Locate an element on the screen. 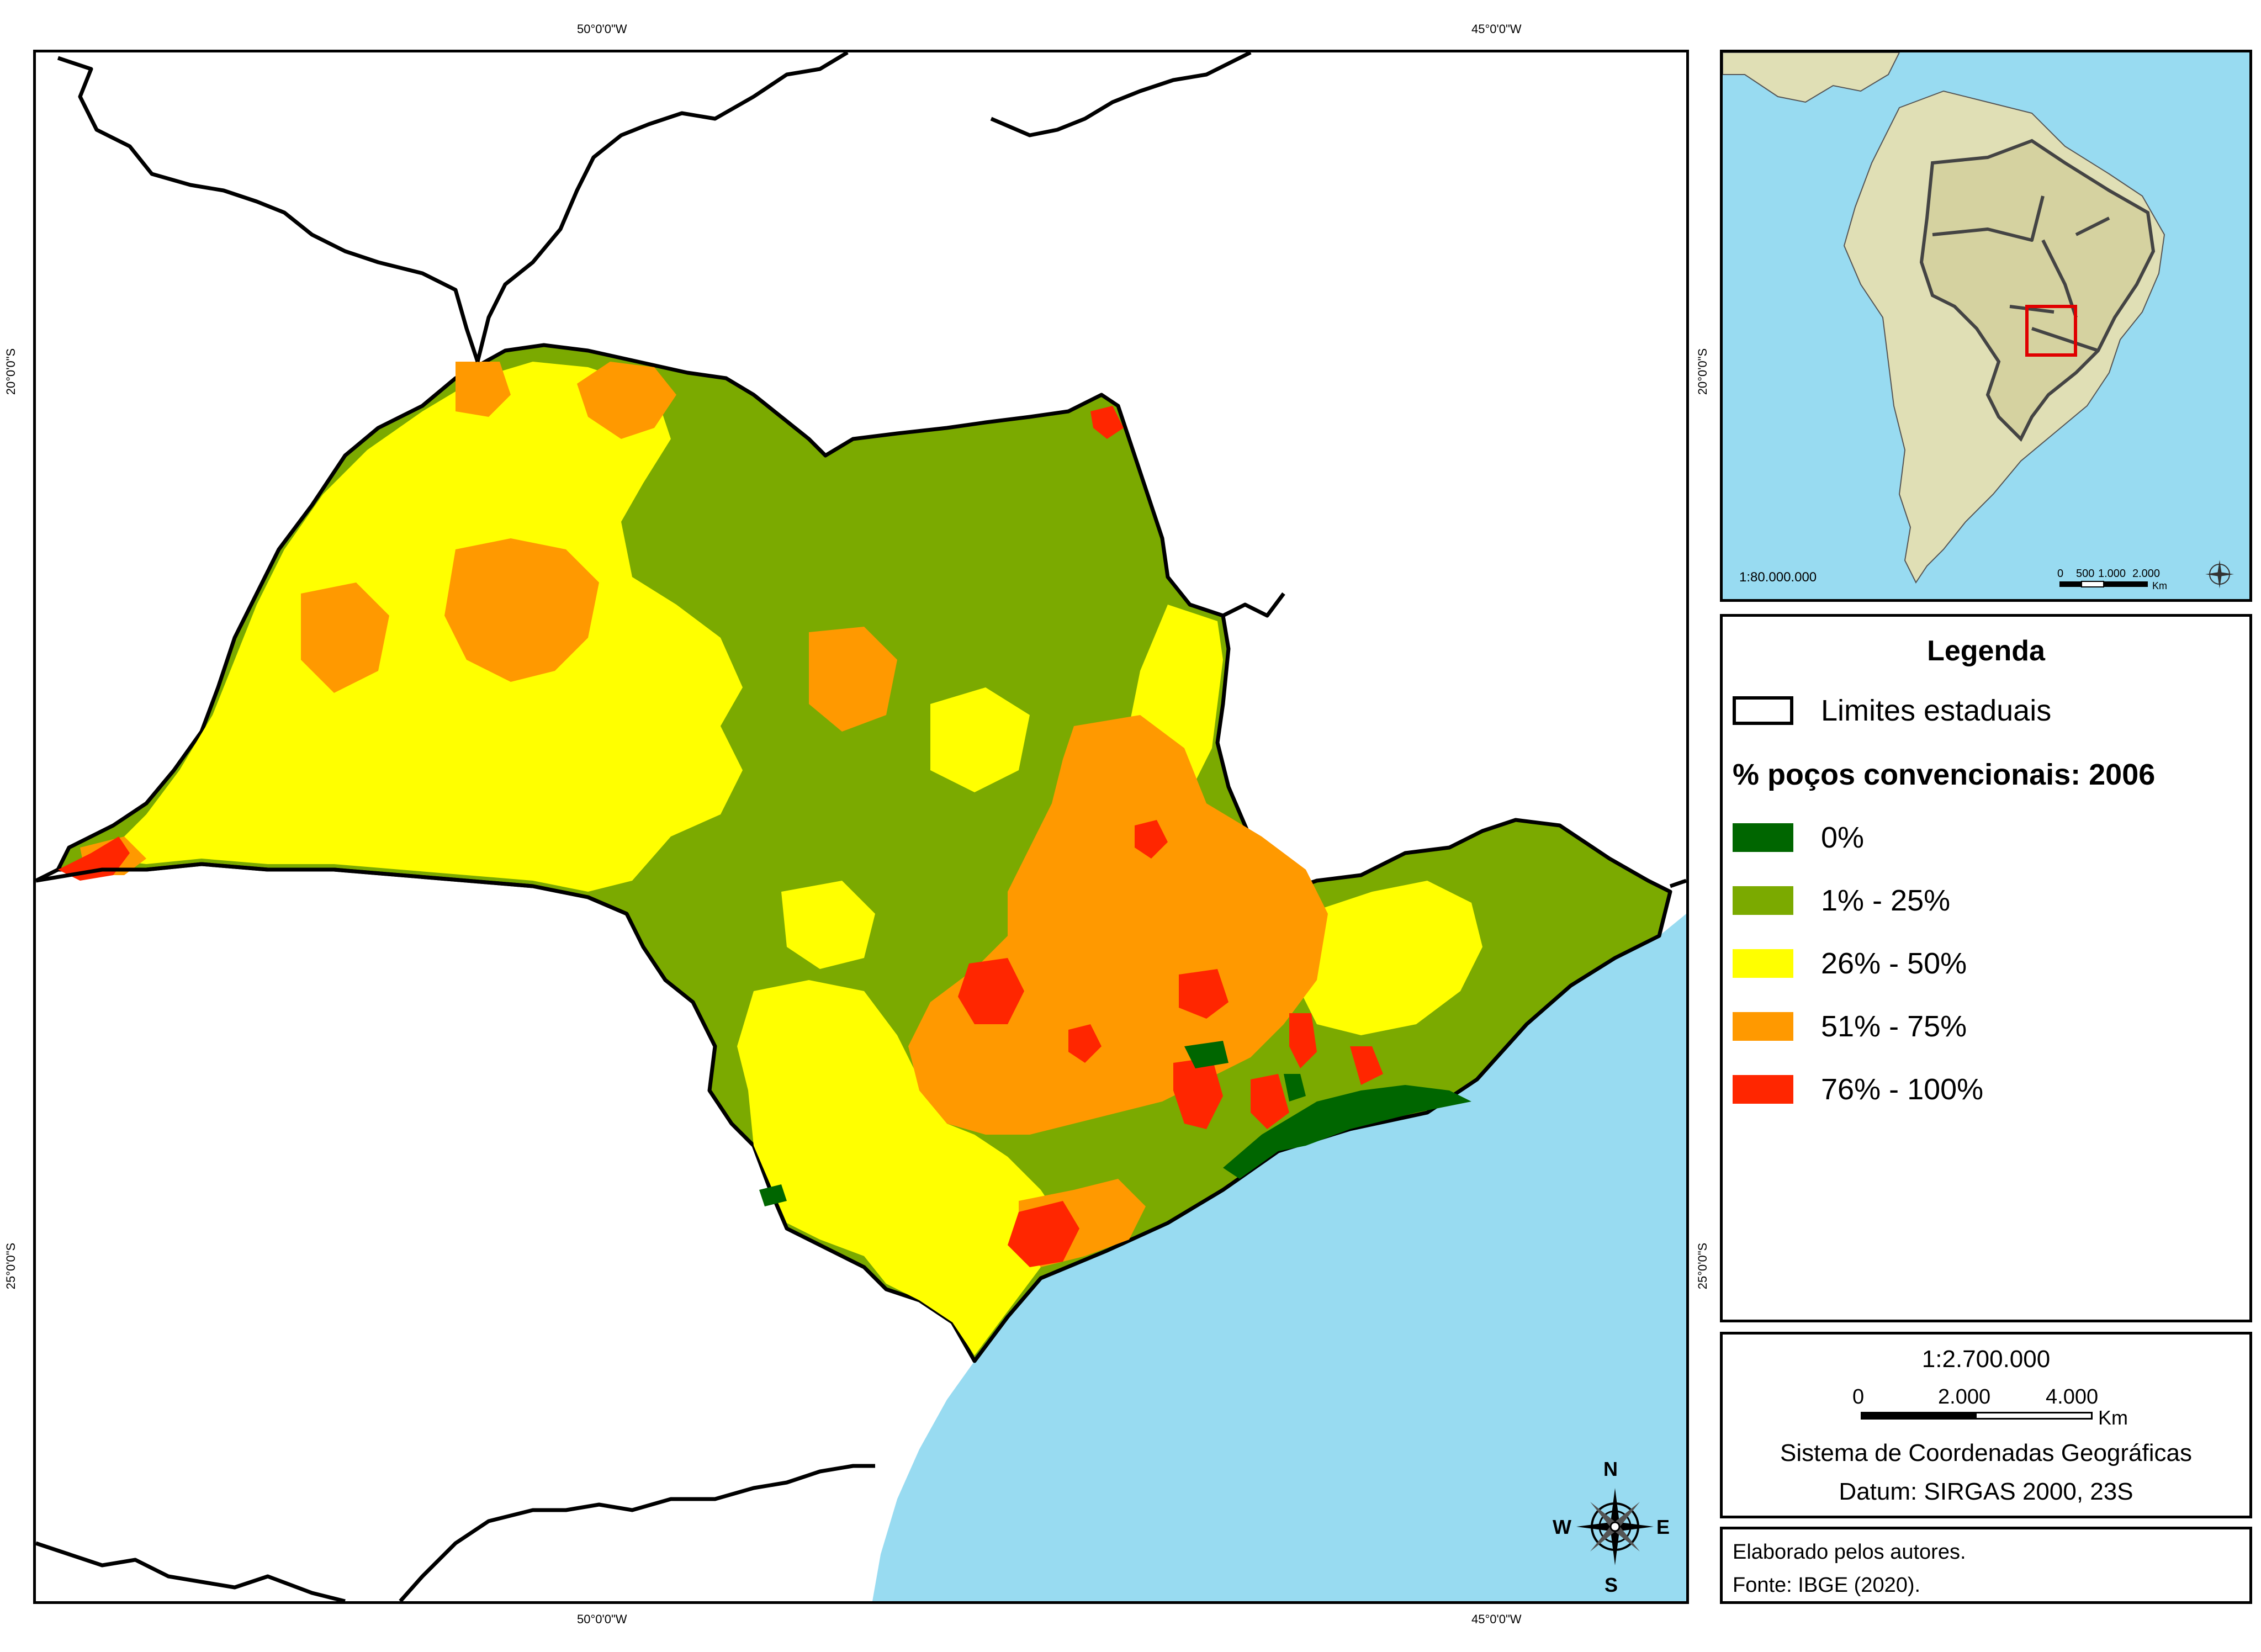  legend-label: 51% - 75% is located at coordinates (1894, 1026).